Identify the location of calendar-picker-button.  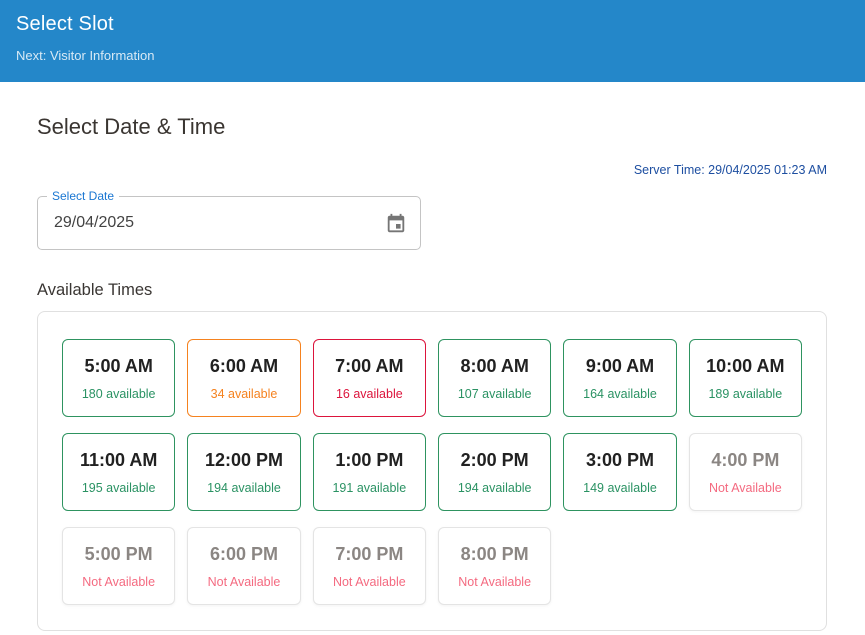
(396, 224).